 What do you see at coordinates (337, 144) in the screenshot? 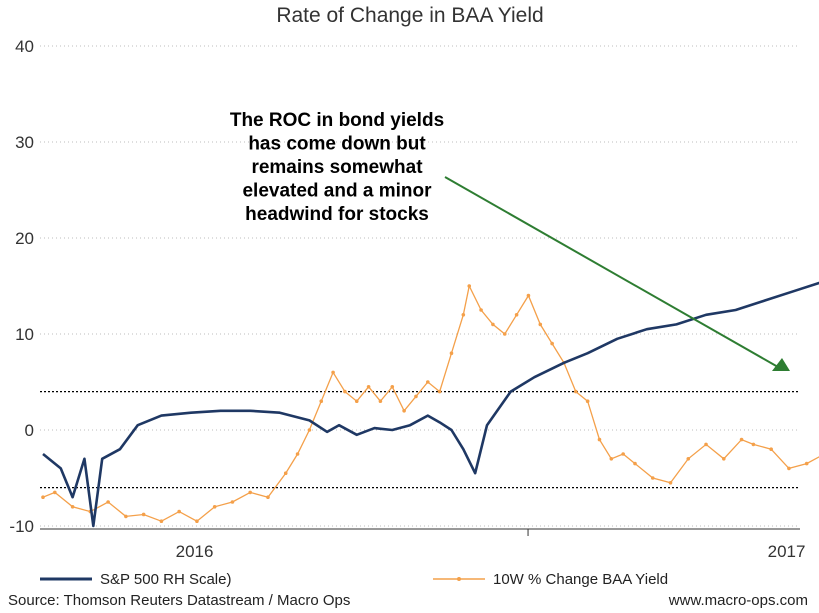
I see `annotation-line: has come down but` at bounding box center [337, 144].